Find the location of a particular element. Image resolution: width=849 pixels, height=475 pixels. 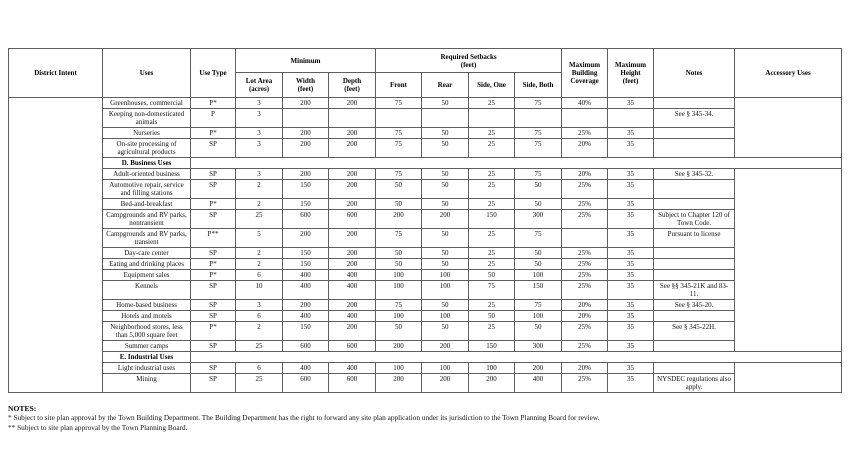

table-row: Bed-and-breakfast P* 2 150 200 50 50 25 50 25% 35 is located at coordinates (425, 204).